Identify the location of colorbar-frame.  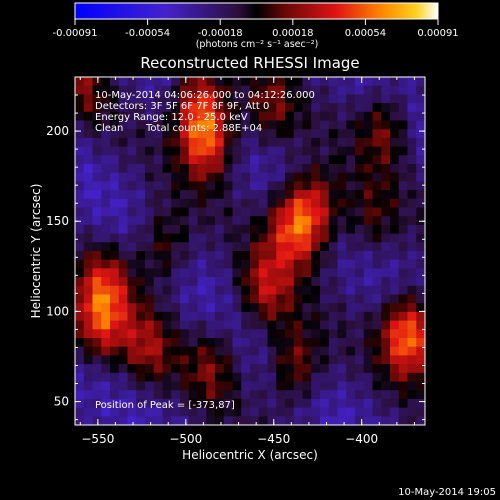
(256, 11).